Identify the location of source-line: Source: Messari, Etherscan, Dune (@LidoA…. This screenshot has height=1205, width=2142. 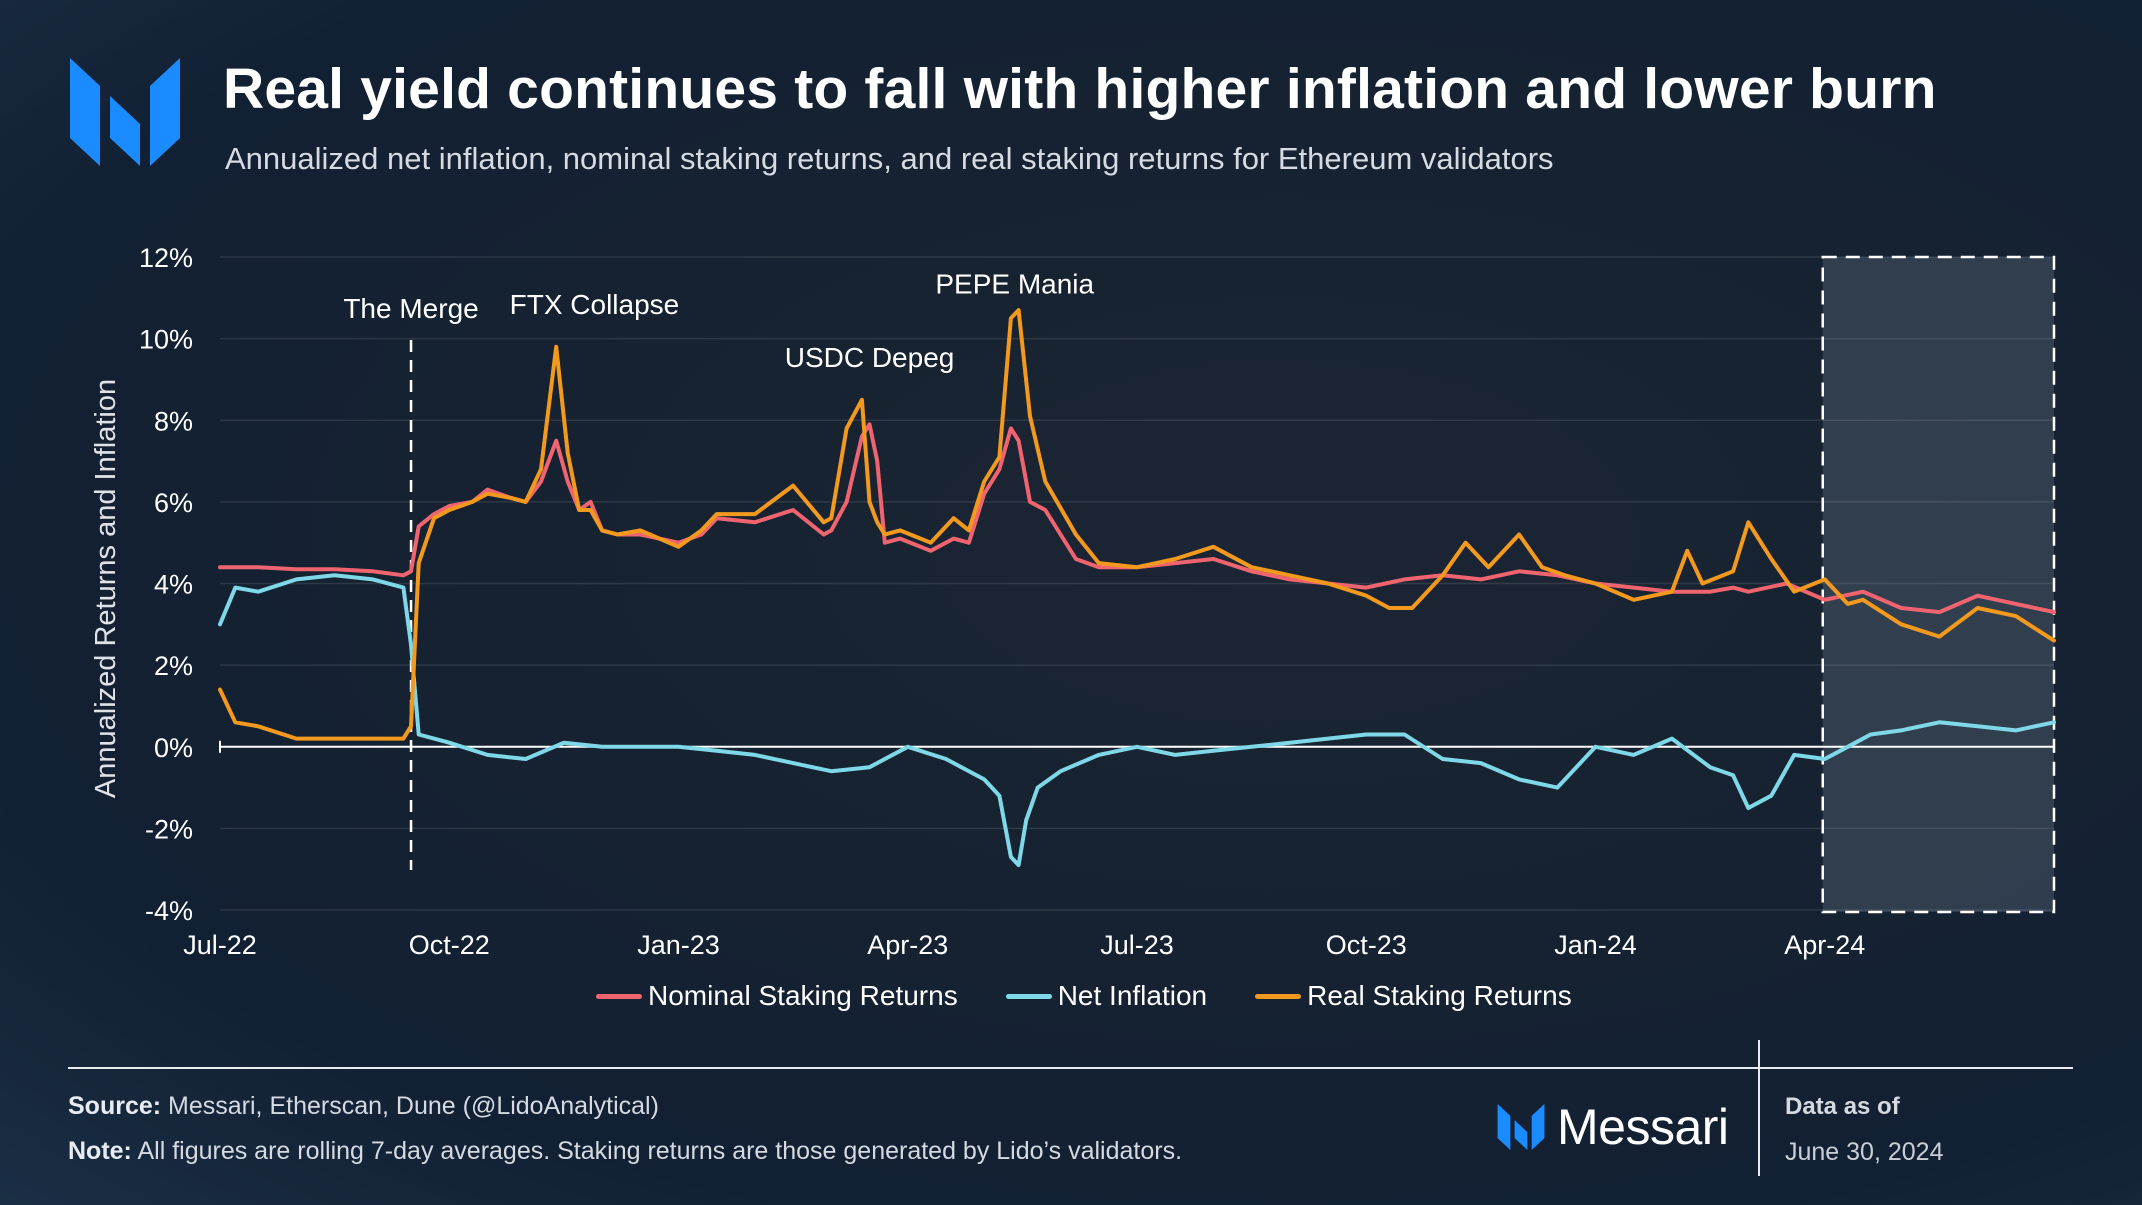
(363, 1106).